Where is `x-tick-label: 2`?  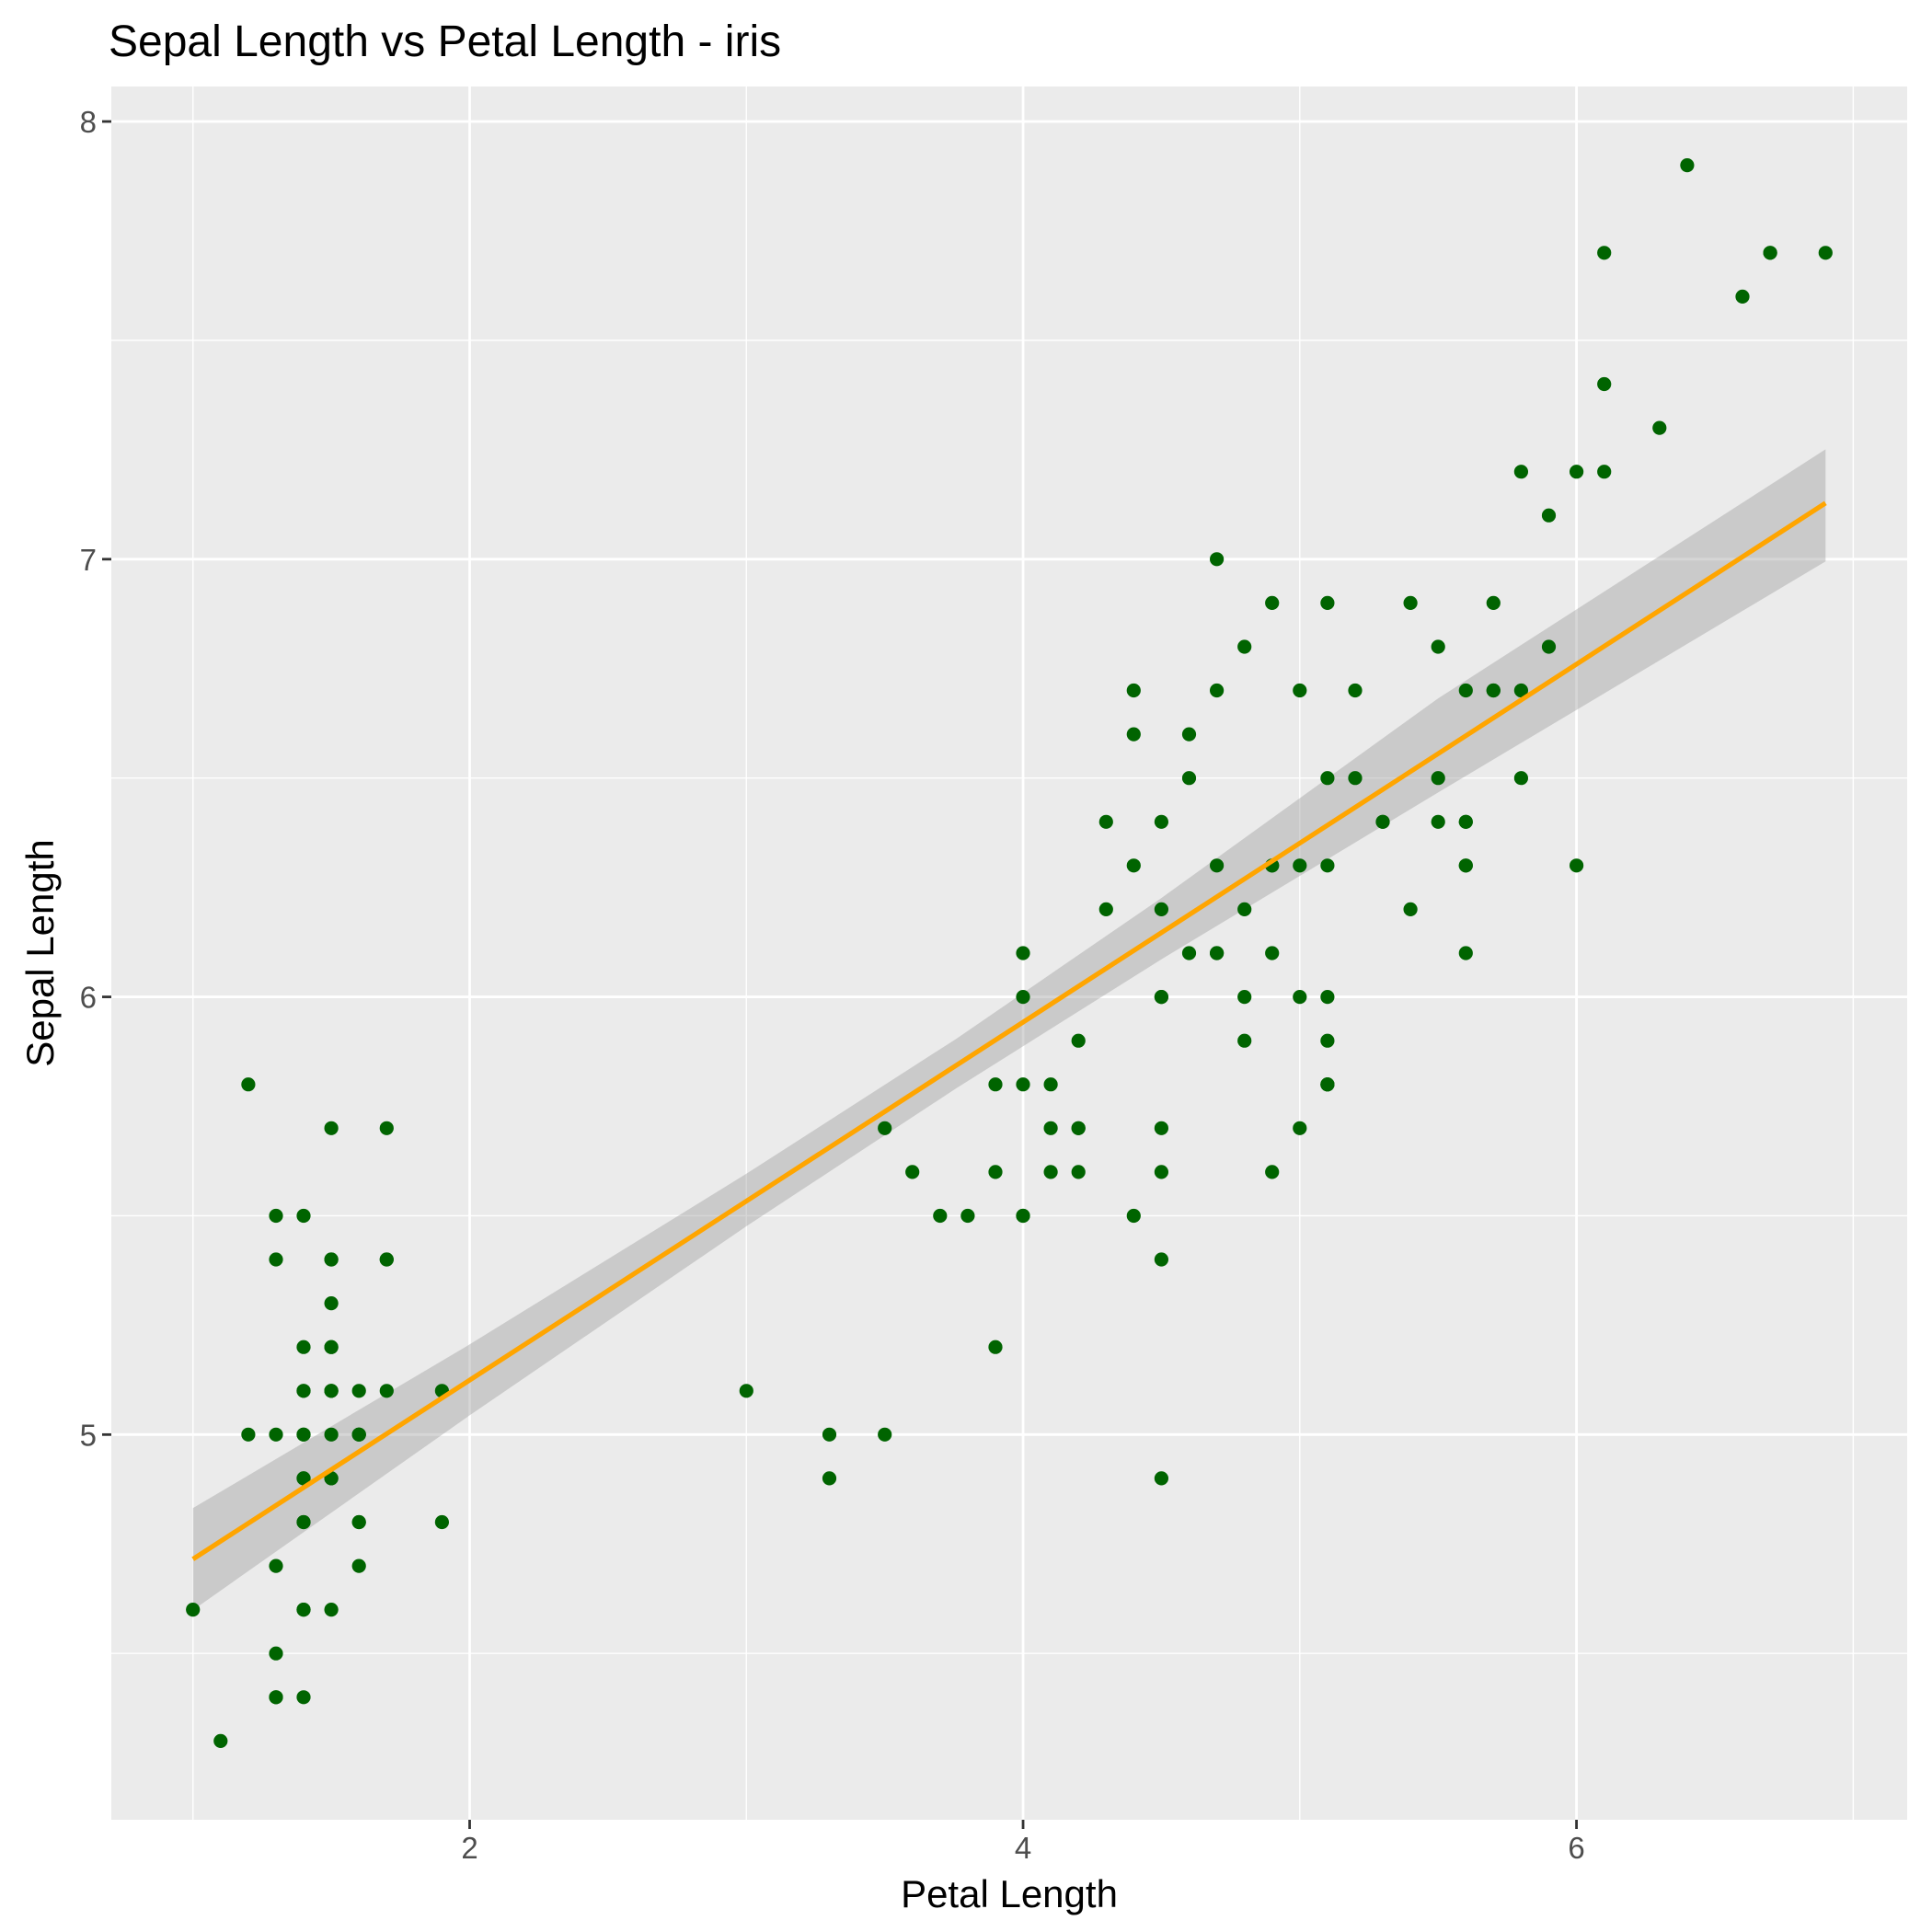 x-tick-label: 2 is located at coordinates (469, 1848).